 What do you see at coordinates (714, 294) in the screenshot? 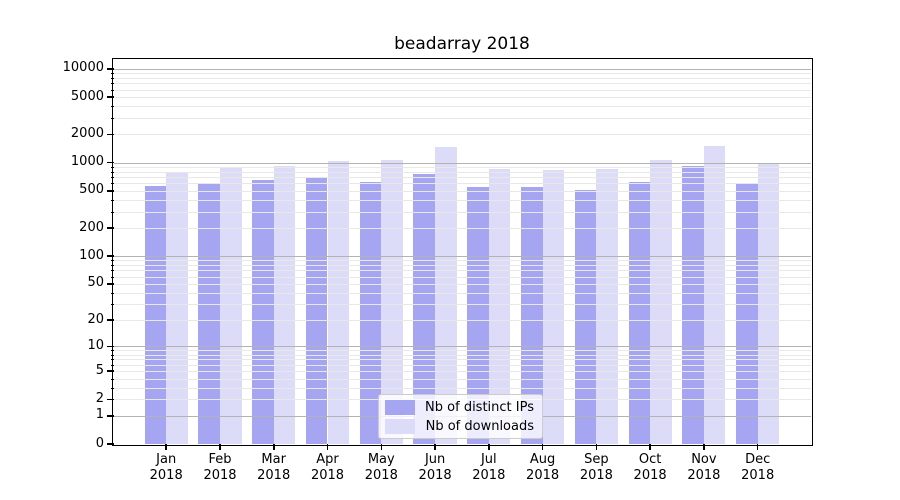
I see `bar-downloads-nov` at bounding box center [714, 294].